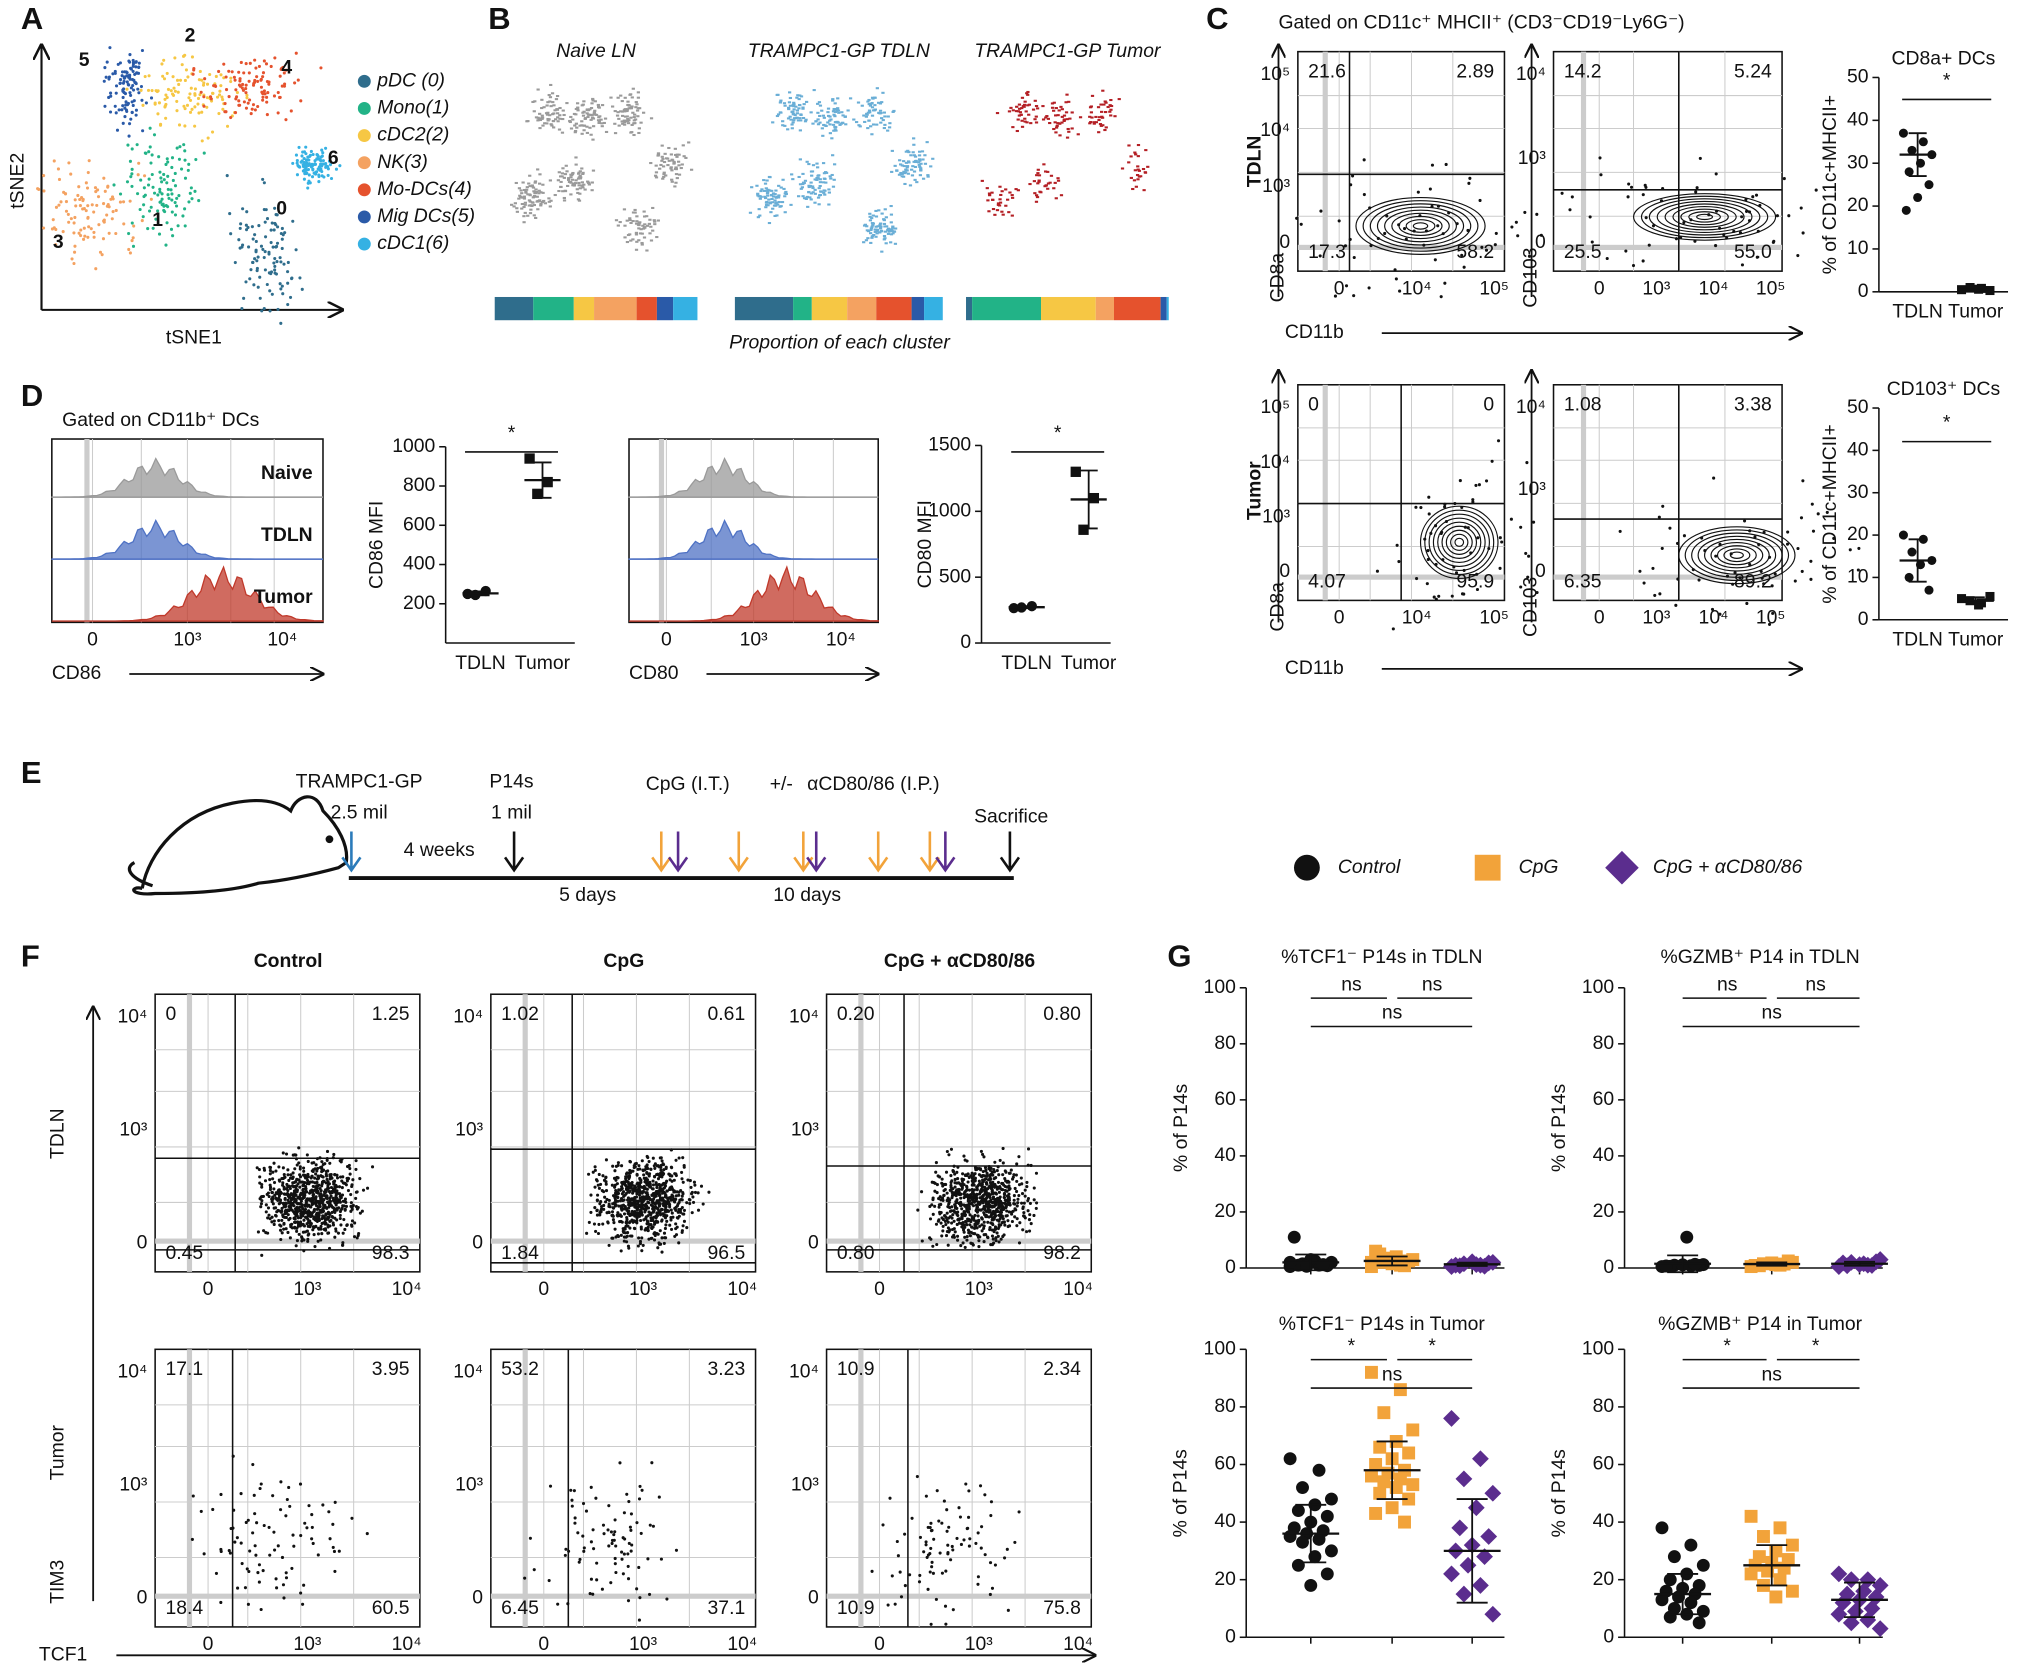 This screenshot has height=1676, width=2025. What do you see at coordinates (1284, 571) in the screenshot?
I see `y-tick-label: 0` at bounding box center [1284, 571].